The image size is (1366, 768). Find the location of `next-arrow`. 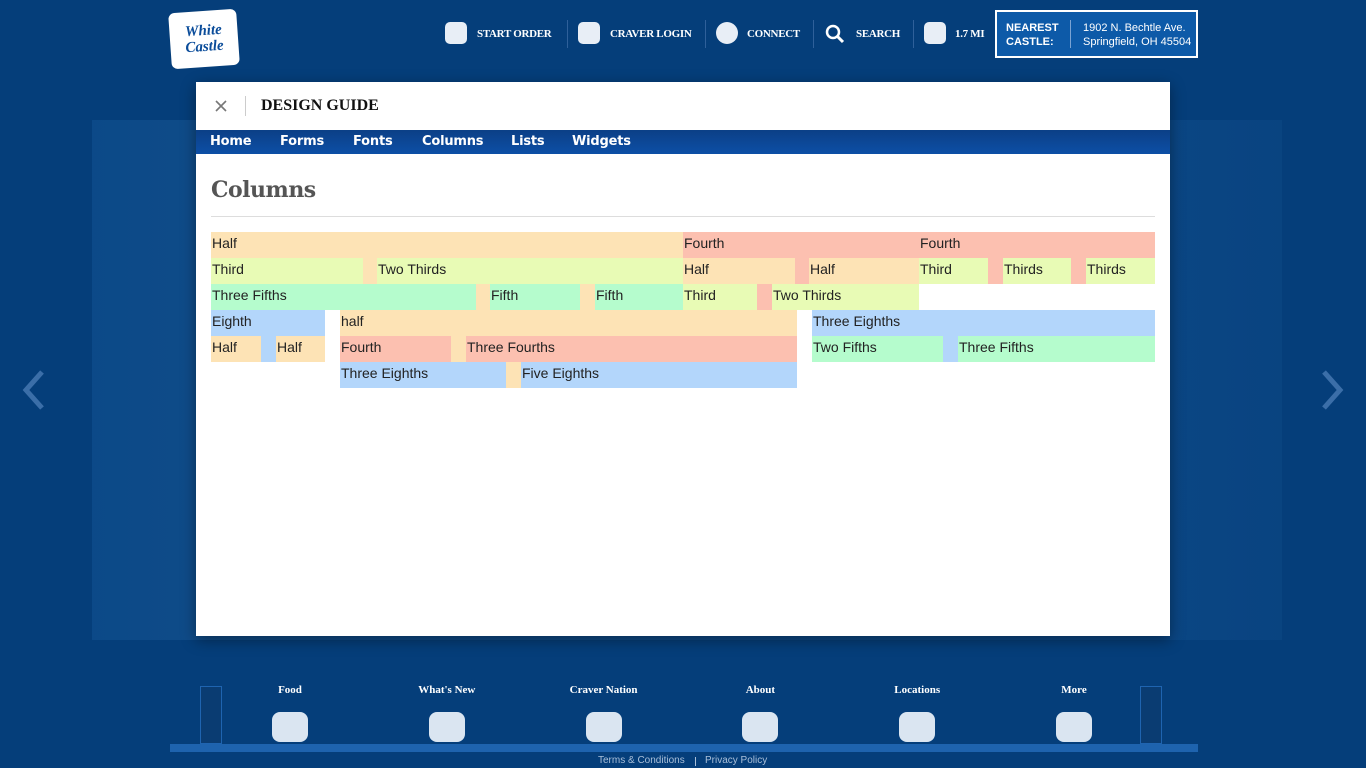

next-arrow is located at coordinates (1333, 390).